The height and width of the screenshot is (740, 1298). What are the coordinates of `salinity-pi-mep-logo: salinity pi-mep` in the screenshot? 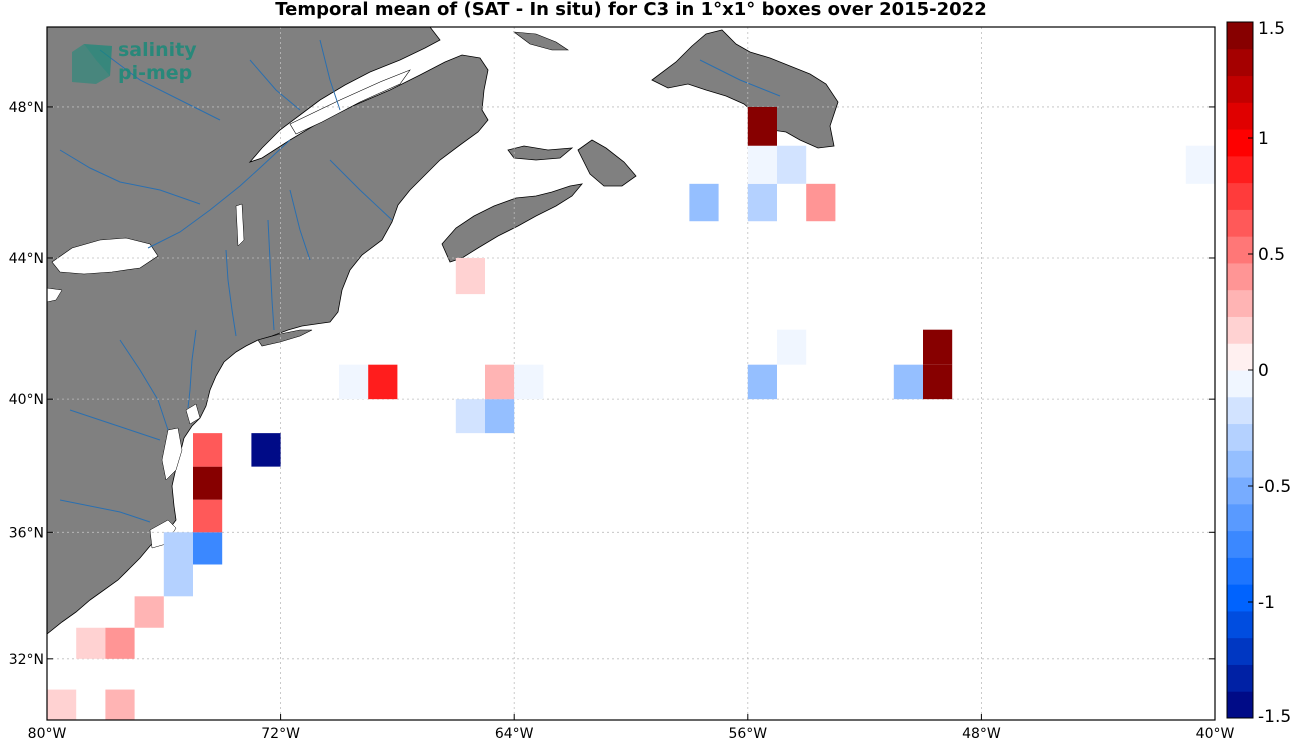 It's located at (134, 61).